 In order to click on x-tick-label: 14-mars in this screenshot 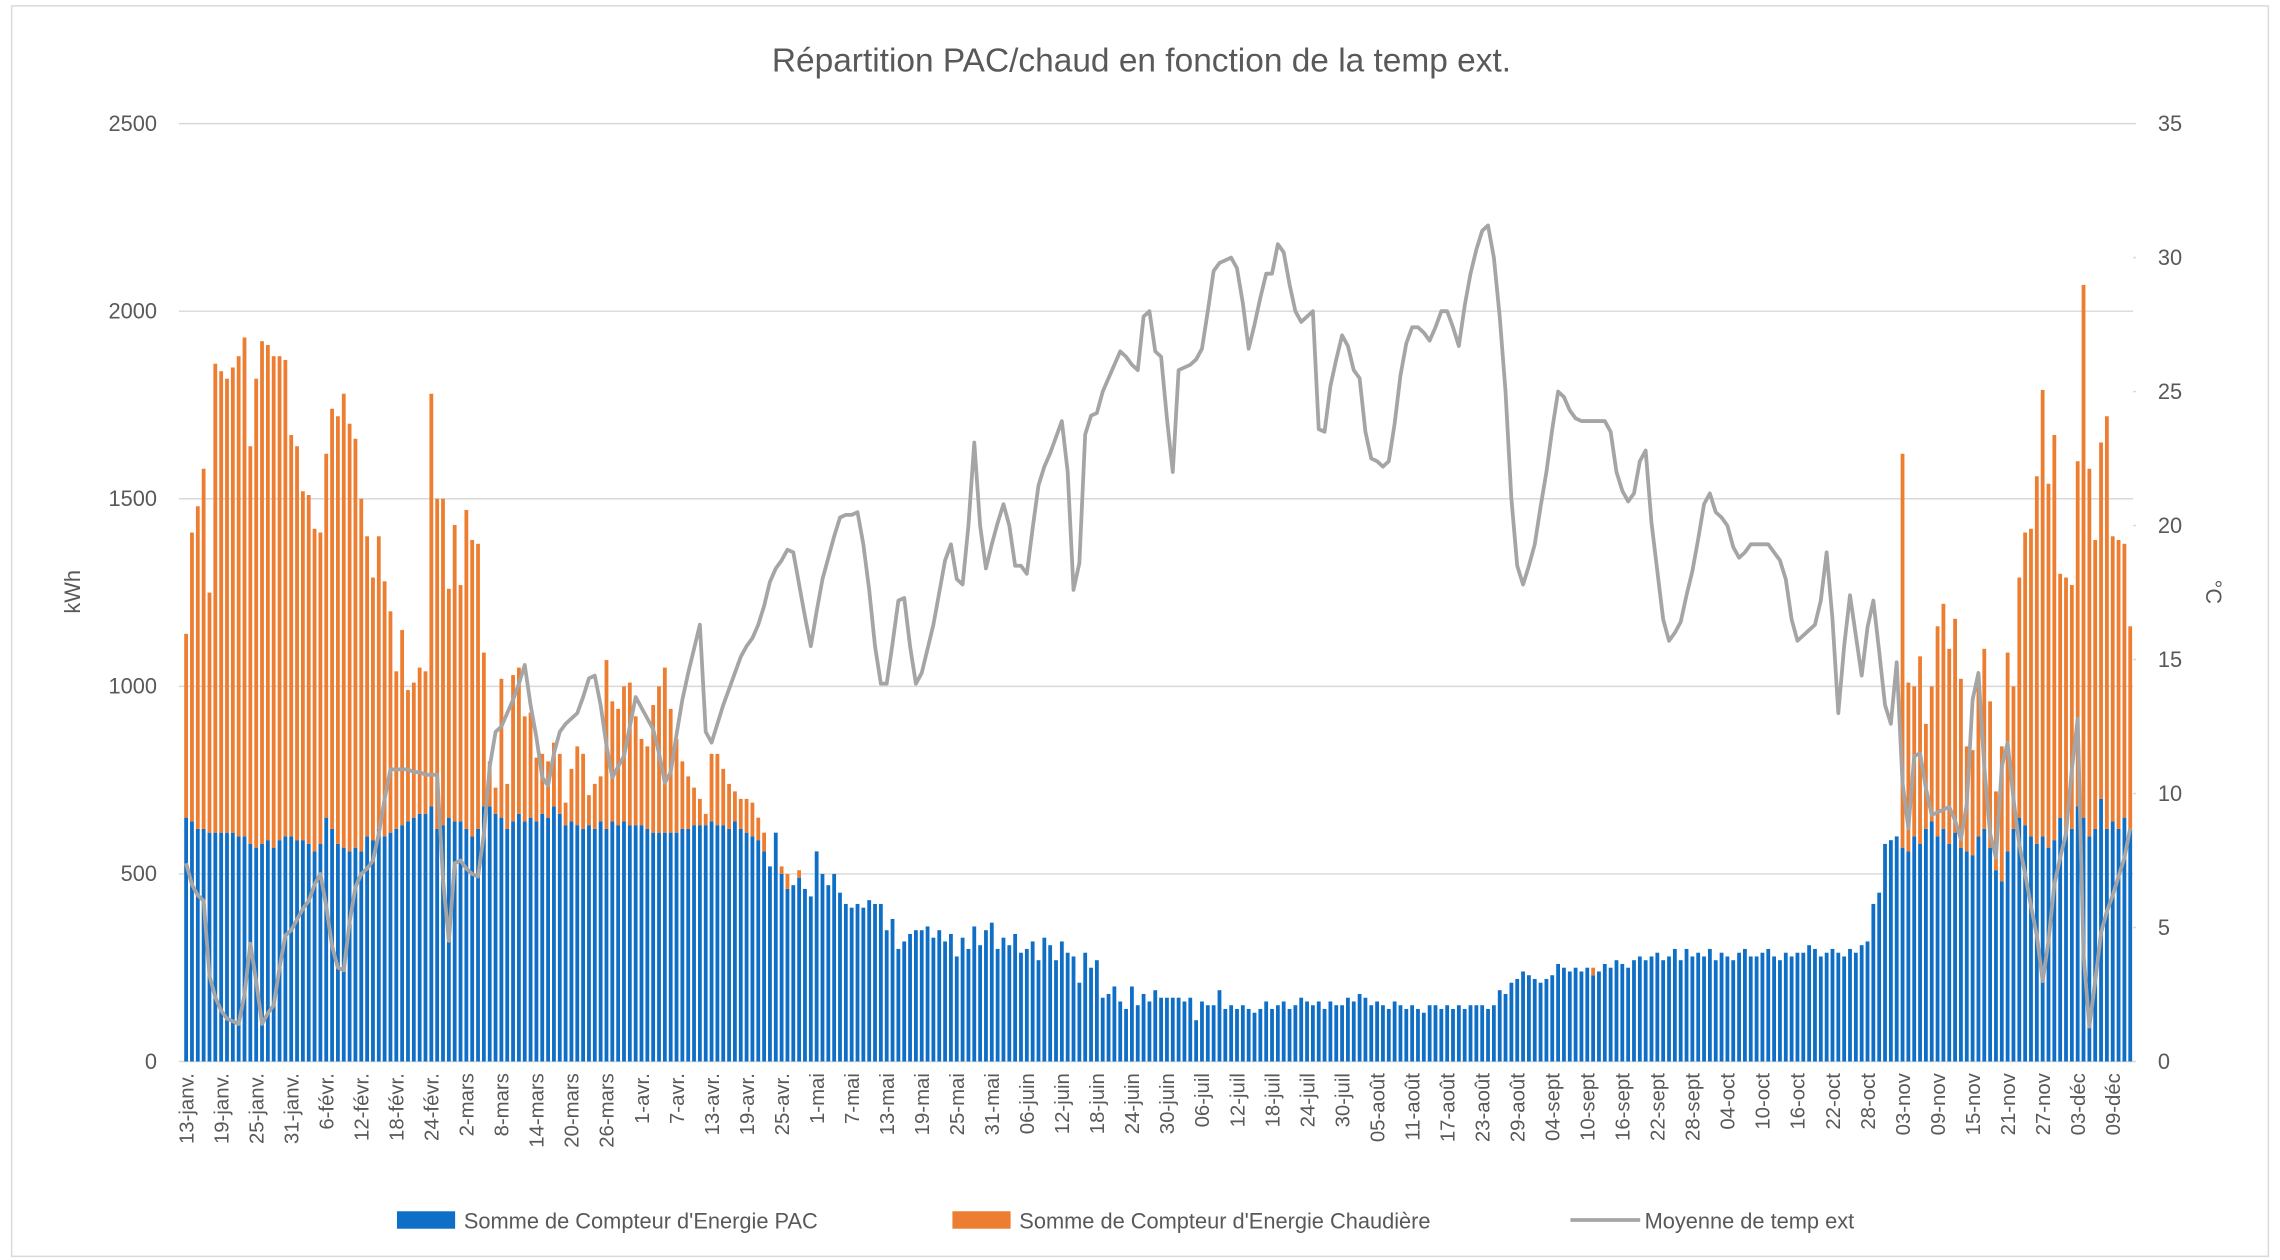, I will do `click(538, 1110)`.